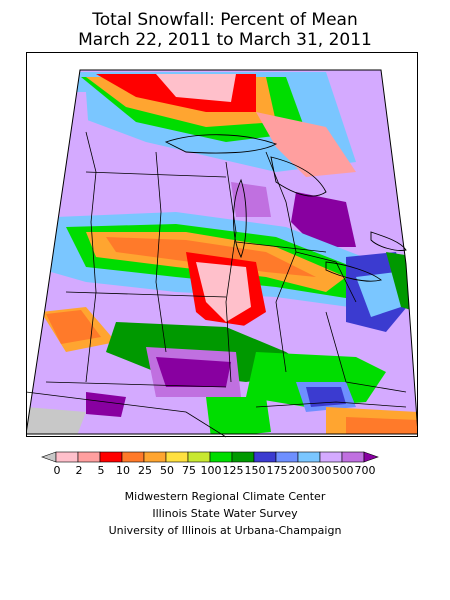 This screenshot has width=450, height=600. I want to click on legend-tick-label: 0, so click(57, 470).